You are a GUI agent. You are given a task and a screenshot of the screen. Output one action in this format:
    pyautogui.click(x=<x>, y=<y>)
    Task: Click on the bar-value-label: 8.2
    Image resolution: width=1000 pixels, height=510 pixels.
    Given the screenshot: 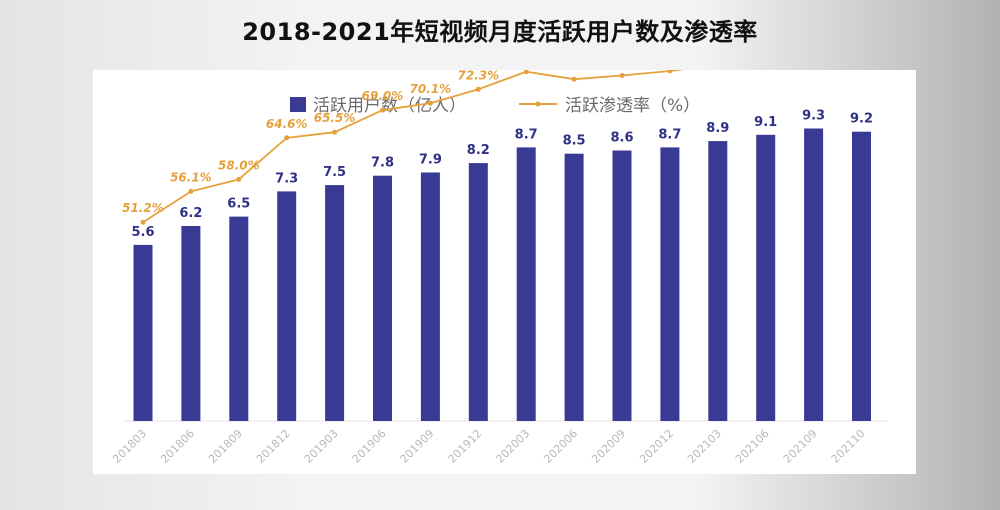 What is the action you would take?
    pyautogui.click(x=478, y=150)
    